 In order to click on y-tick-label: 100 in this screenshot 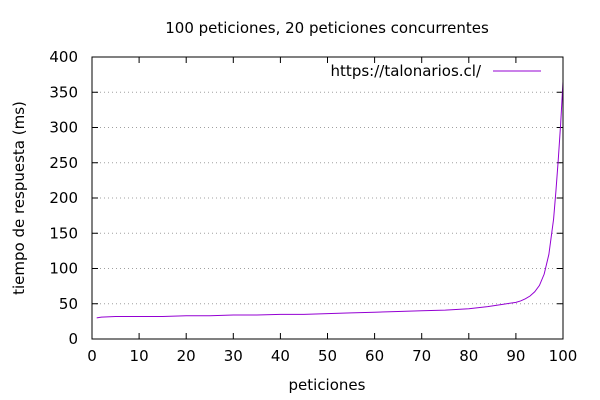, I will do `click(63, 269)`.